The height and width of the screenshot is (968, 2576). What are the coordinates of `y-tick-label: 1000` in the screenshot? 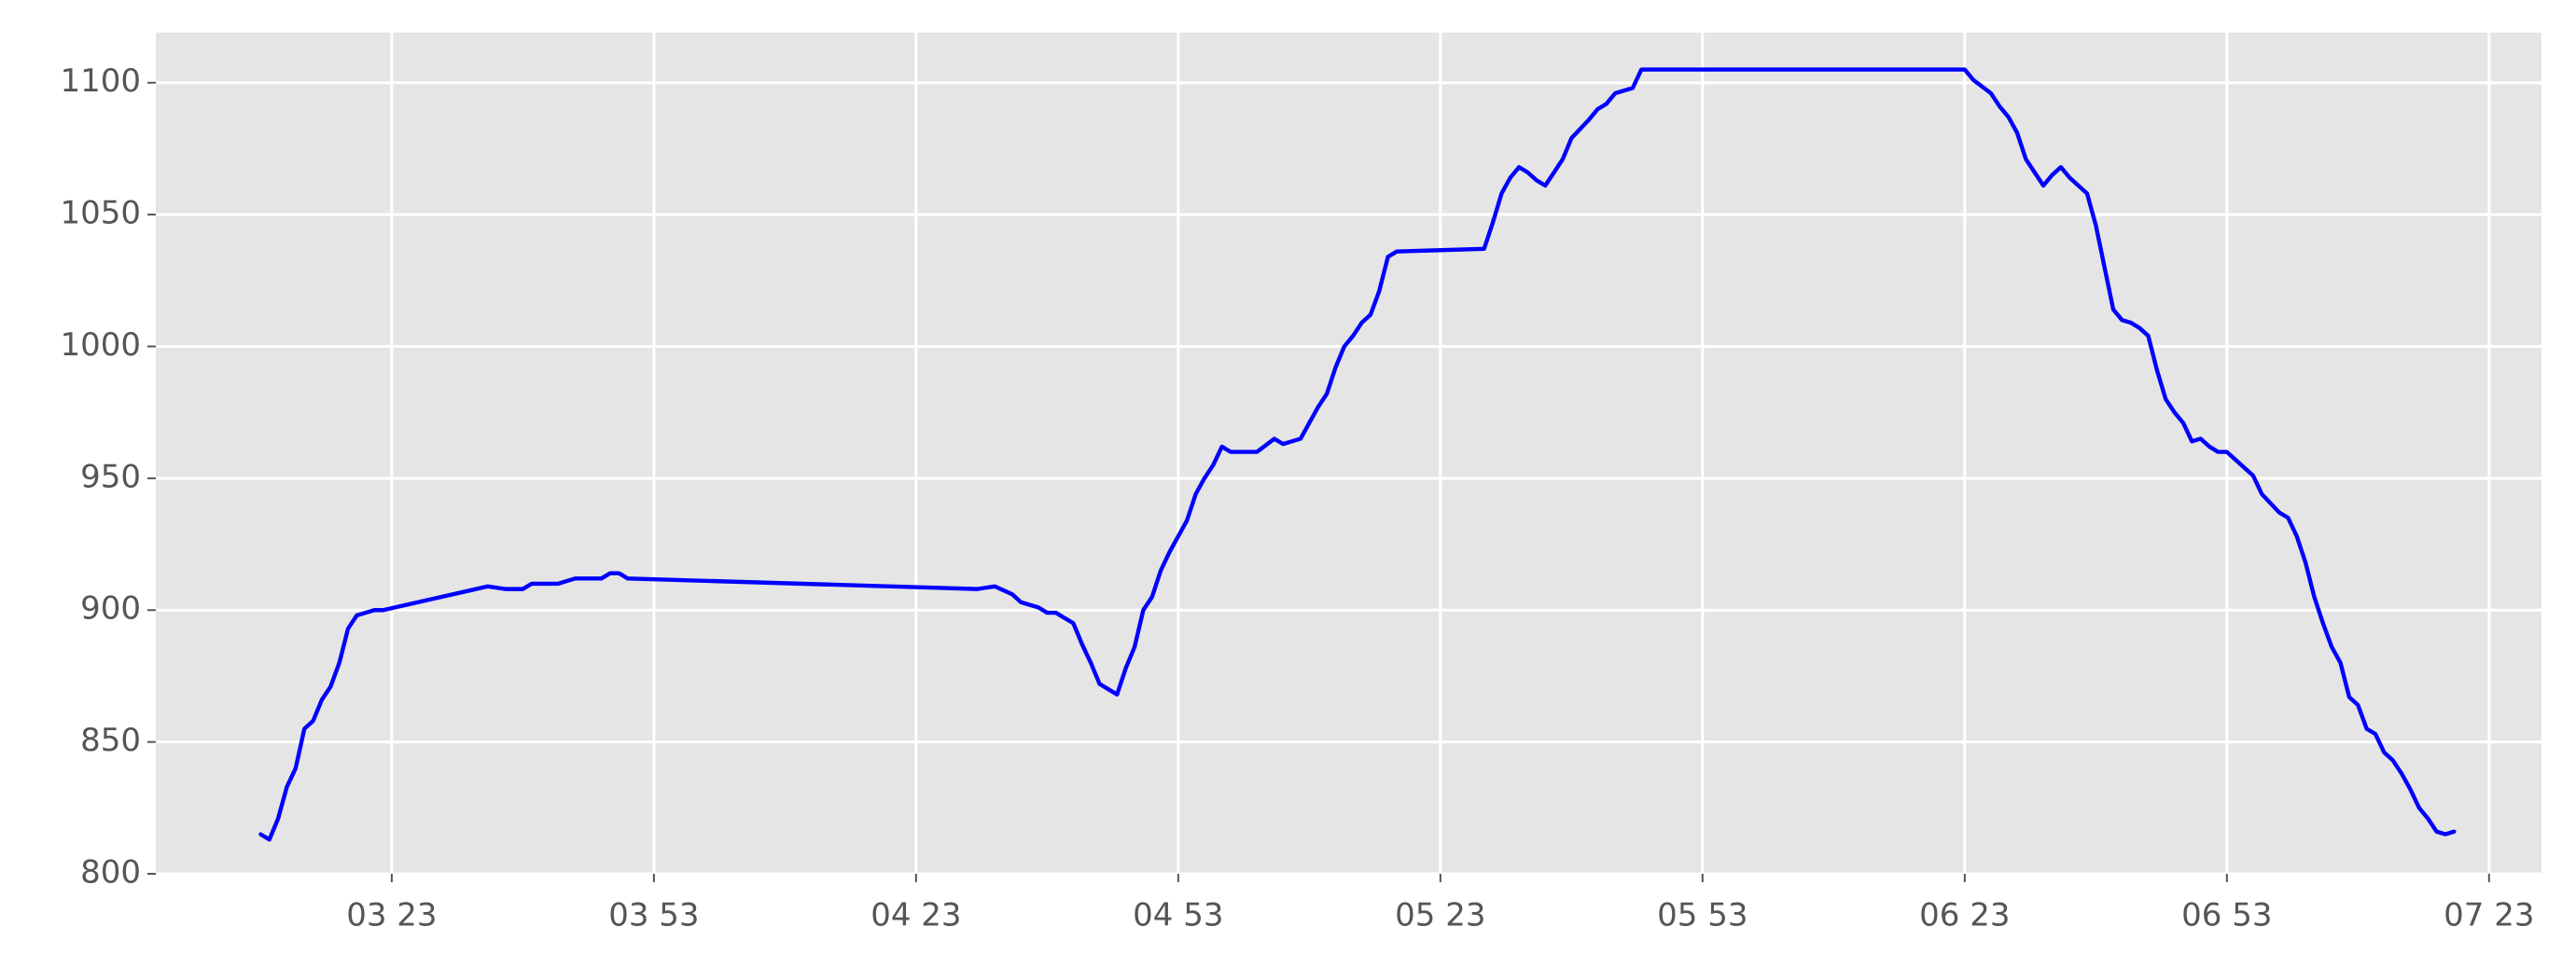 It's located at (100, 345).